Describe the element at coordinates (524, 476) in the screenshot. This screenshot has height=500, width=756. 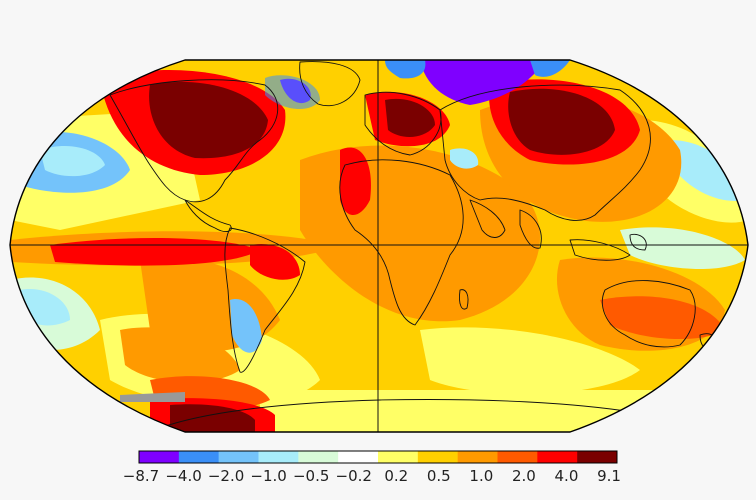
I see `colorbar-tick-label: 2.0` at that location.